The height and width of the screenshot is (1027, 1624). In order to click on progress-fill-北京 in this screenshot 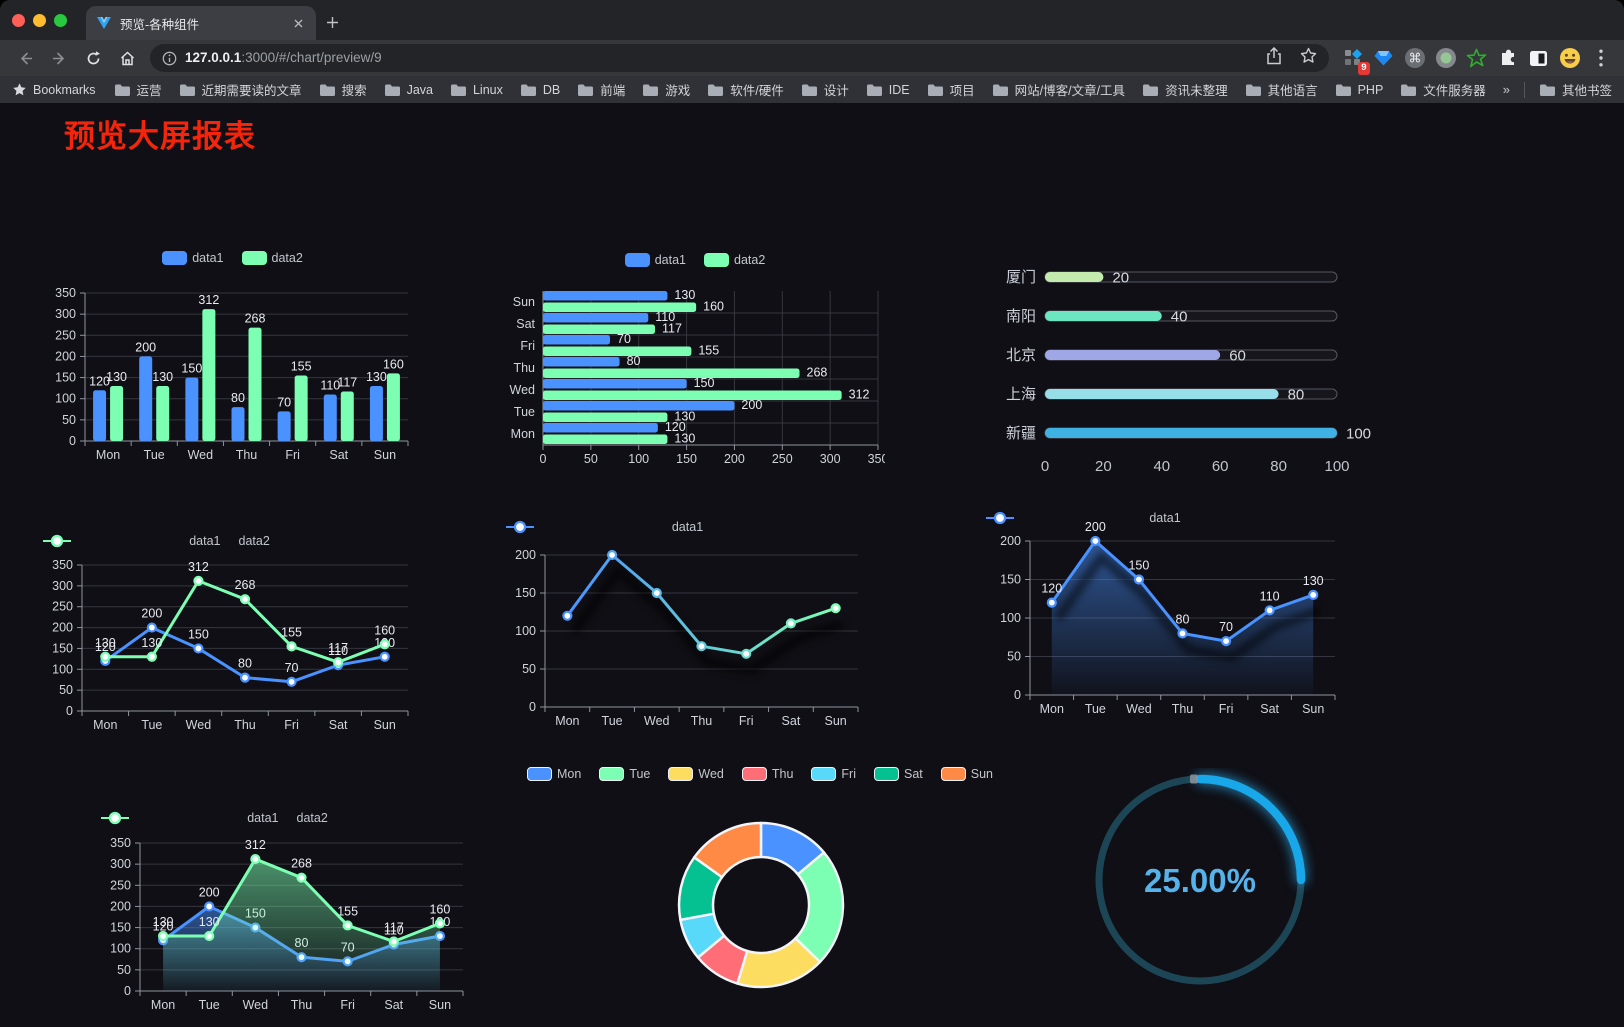, I will do `click(1133, 355)`.